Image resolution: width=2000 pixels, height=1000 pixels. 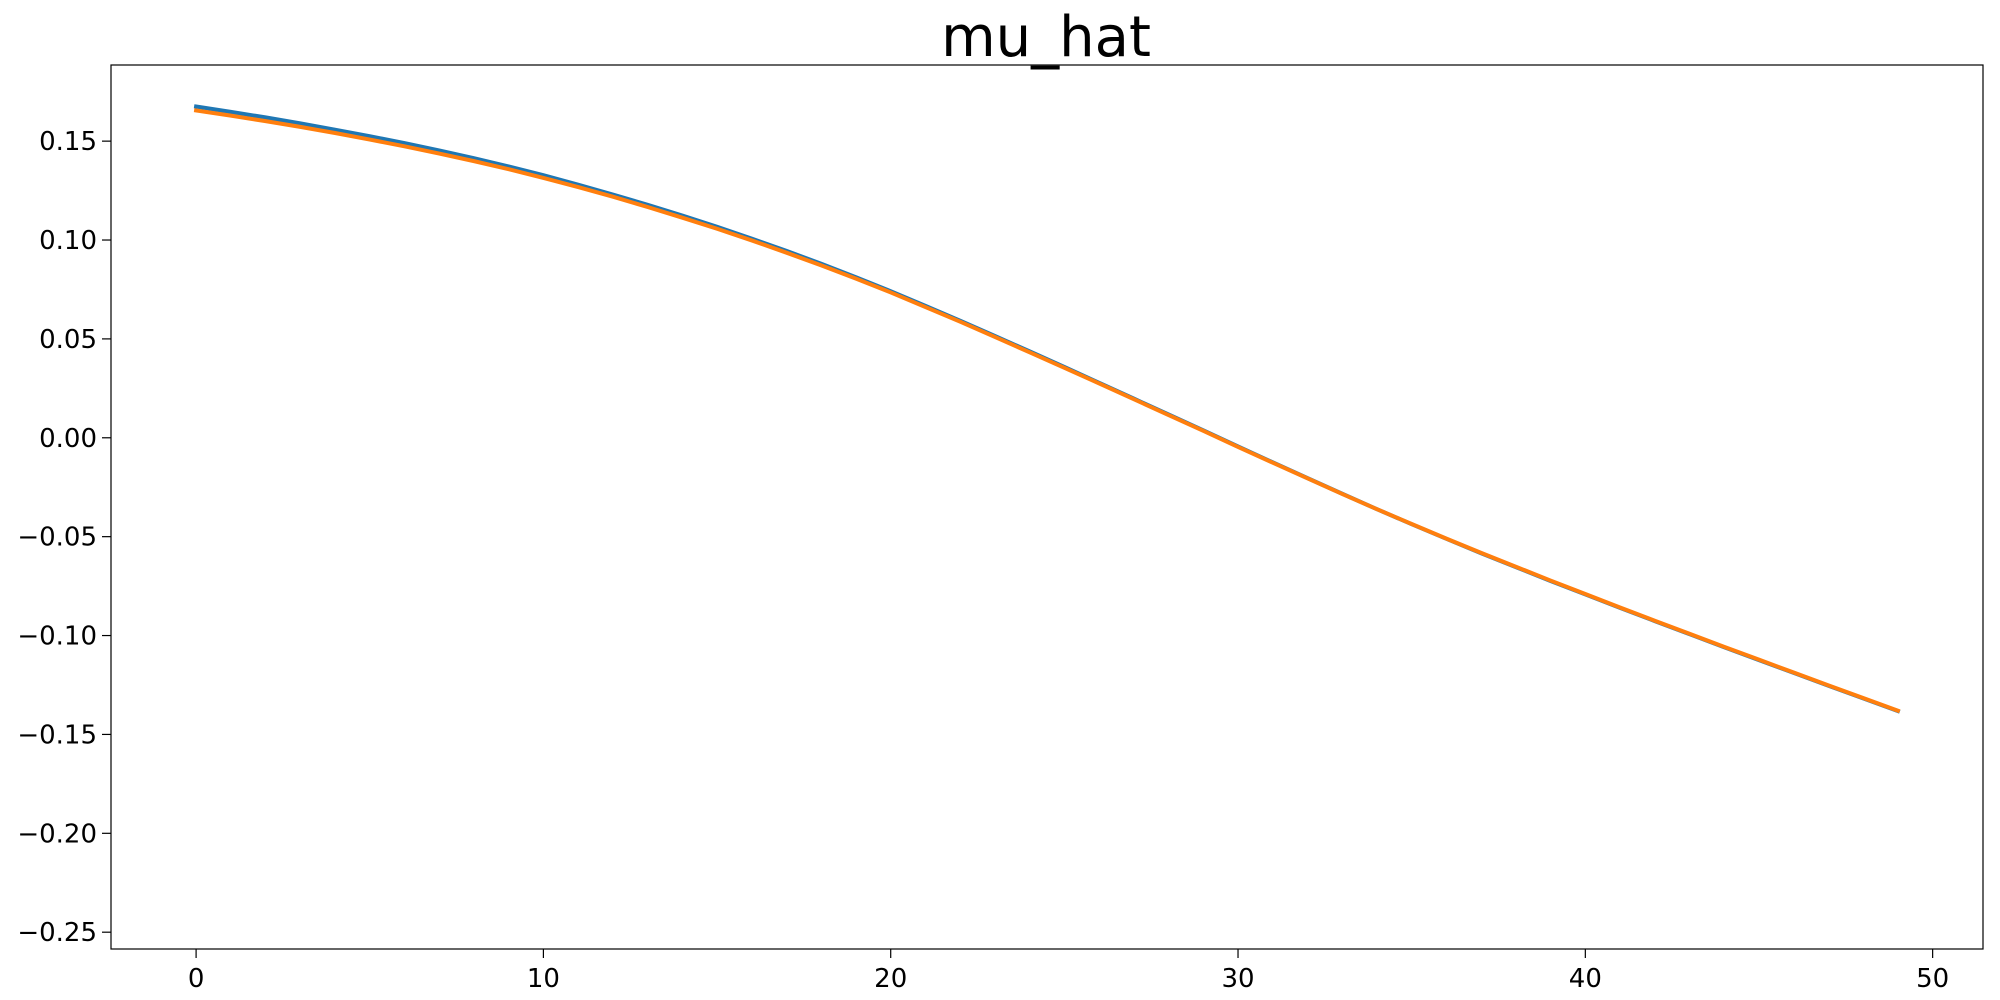 I want to click on x-tick-label: 40, so click(x=1585, y=979).